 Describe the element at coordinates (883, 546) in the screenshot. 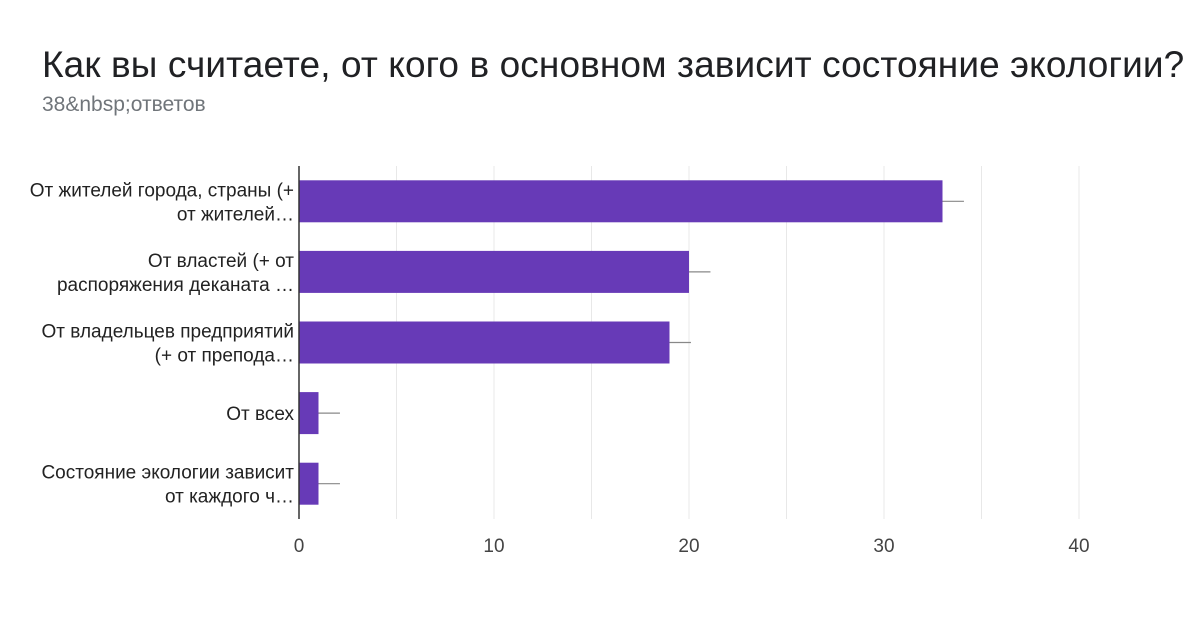

I see `x-tick-label: 30` at that location.